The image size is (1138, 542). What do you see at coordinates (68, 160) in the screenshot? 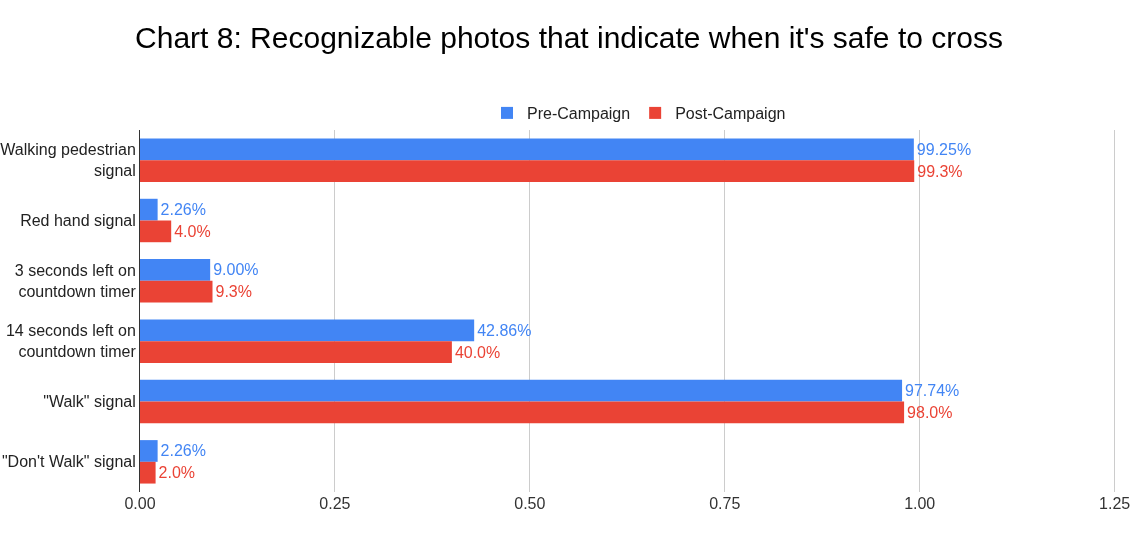
I see `y-tick-label: Walking pedestrian signal` at bounding box center [68, 160].